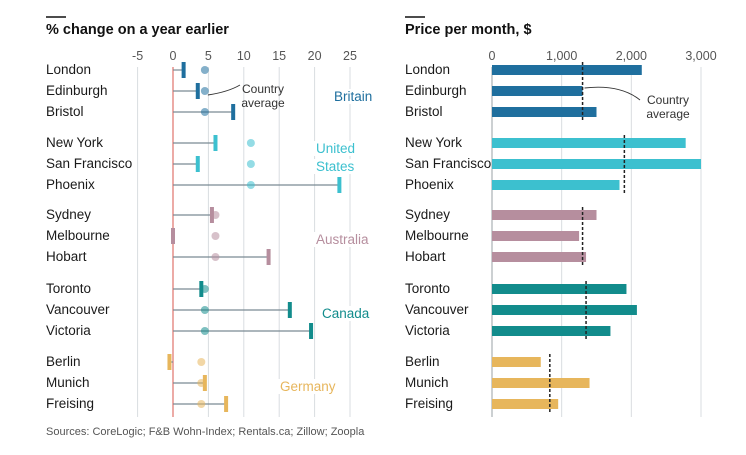 This screenshot has width=746, height=455. Describe the element at coordinates (244, 56) in the screenshot. I see `x-tick-label: 10` at that location.